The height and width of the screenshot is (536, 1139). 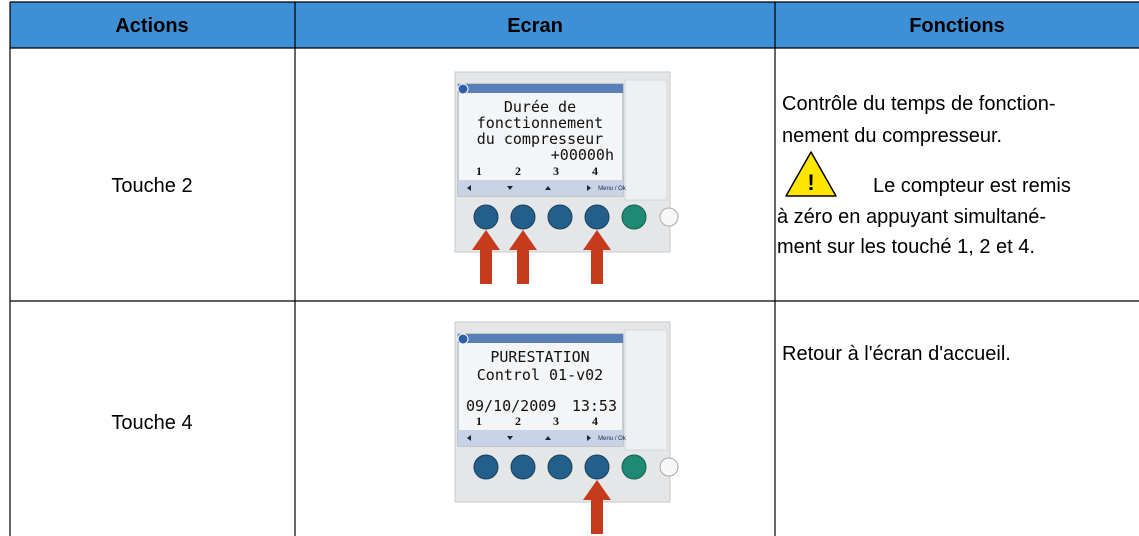 I want to click on screen-line: 13:53, so click(x=594, y=406).